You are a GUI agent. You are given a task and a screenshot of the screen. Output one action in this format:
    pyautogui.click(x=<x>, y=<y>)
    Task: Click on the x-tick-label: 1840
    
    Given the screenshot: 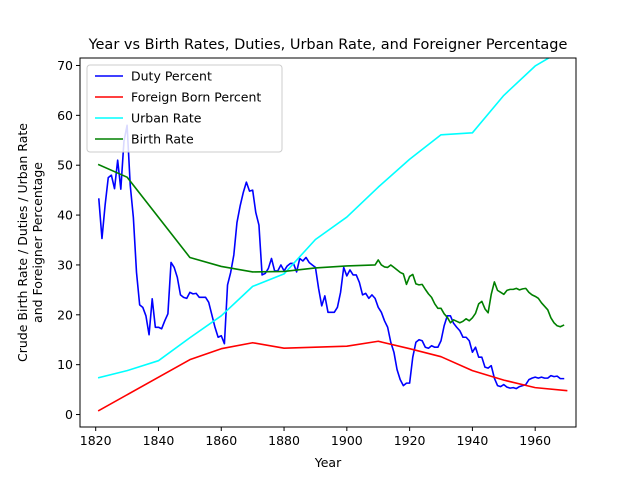 What is the action you would take?
    pyautogui.click(x=159, y=440)
    